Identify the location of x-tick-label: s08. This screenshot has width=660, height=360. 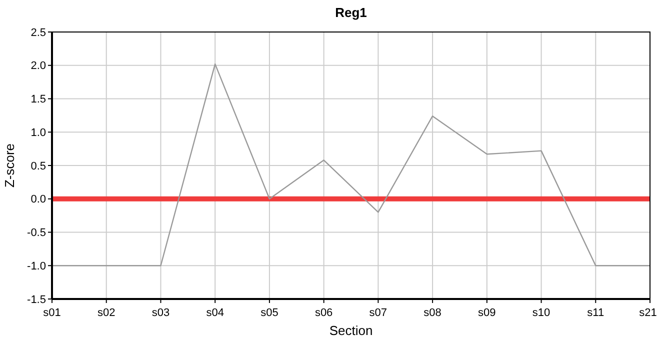
(433, 313).